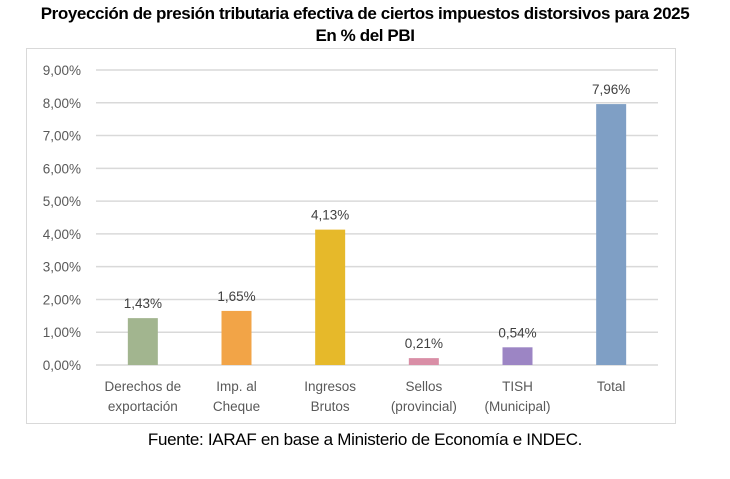 The width and height of the screenshot is (730, 479). I want to click on y-tick-label: 8,00%, so click(62, 103).